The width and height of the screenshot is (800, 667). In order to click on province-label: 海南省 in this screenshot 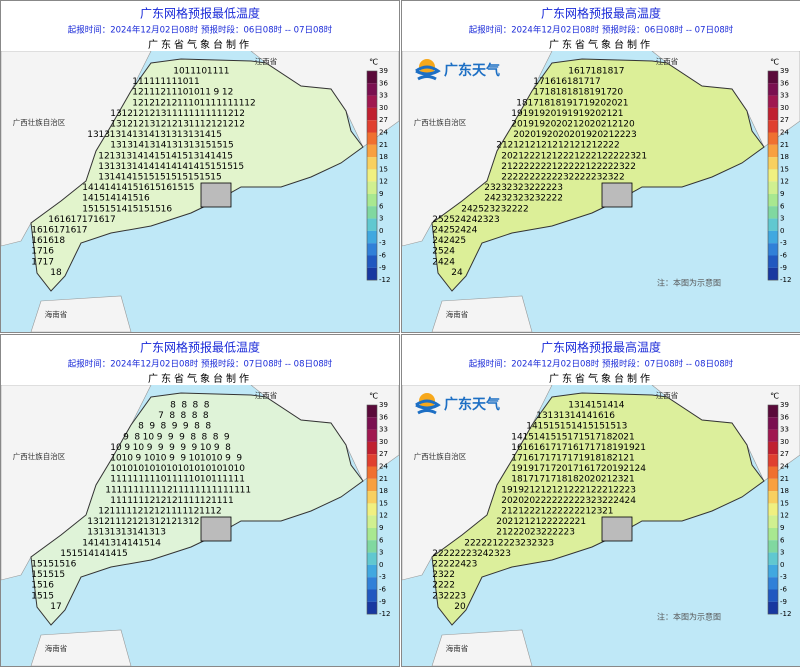, I will do `click(457, 648)`.